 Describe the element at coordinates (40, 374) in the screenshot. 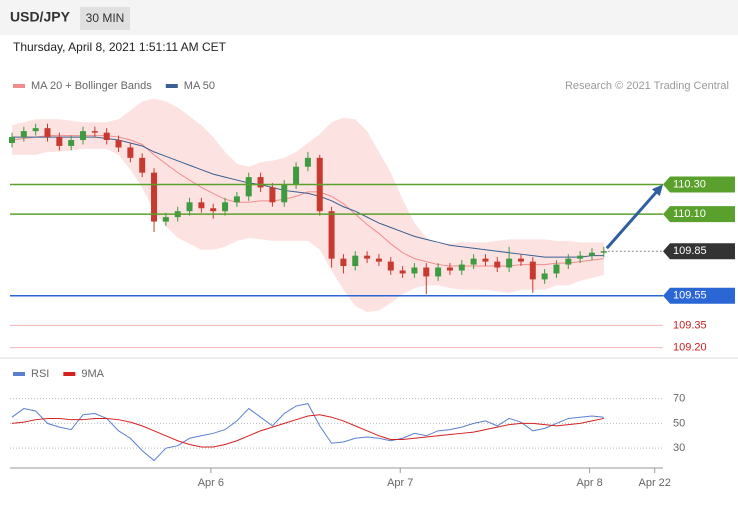

I see `legend-label: RSI` at that location.